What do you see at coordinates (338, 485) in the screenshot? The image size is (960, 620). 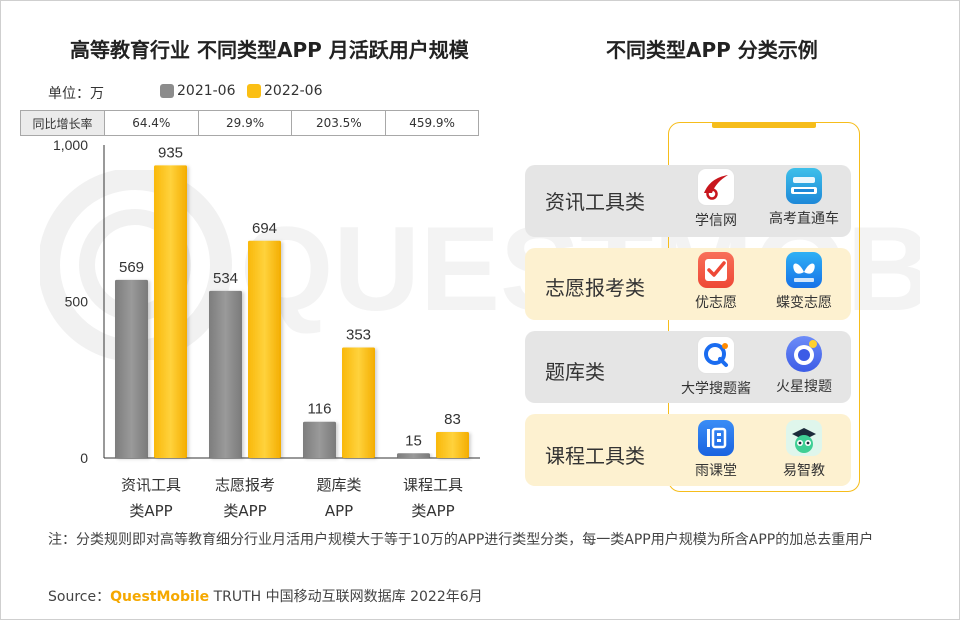 I see `x-tick-label: 题库类` at bounding box center [338, 485].